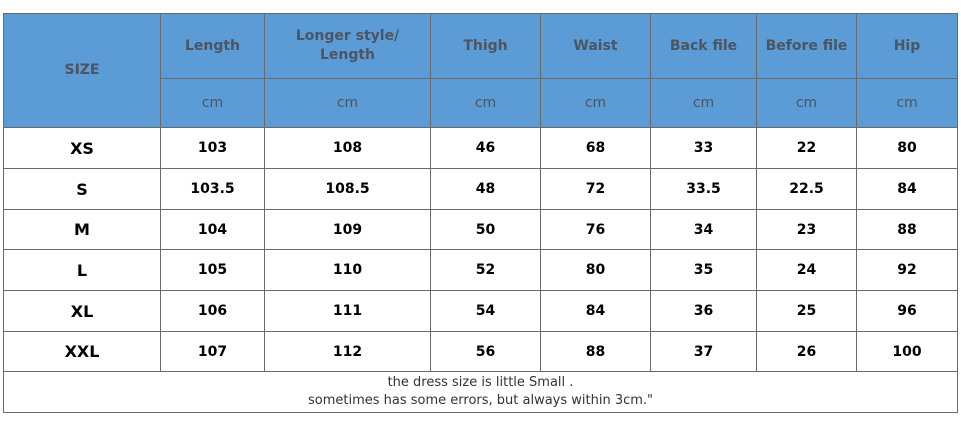 This screenshot has height=424, width=961. What do you see at coordinates (212, 189) in the screenshot?
I see `value-cell: 103.5` at bounding box center [212, 189].